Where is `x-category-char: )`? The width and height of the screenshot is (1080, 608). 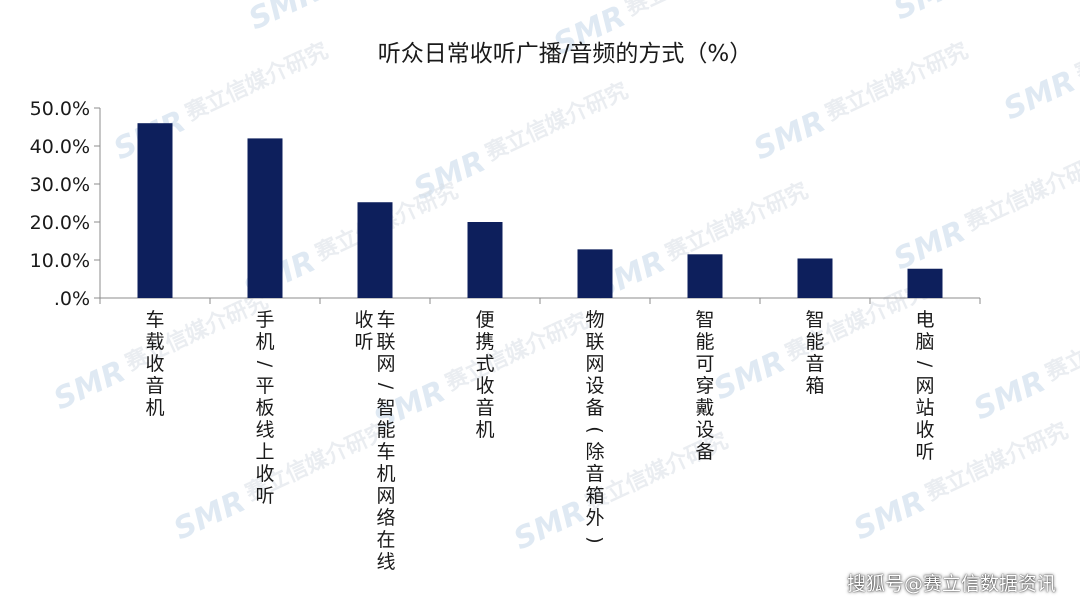 x-category-char: ) is located at coordinates (595, 539).